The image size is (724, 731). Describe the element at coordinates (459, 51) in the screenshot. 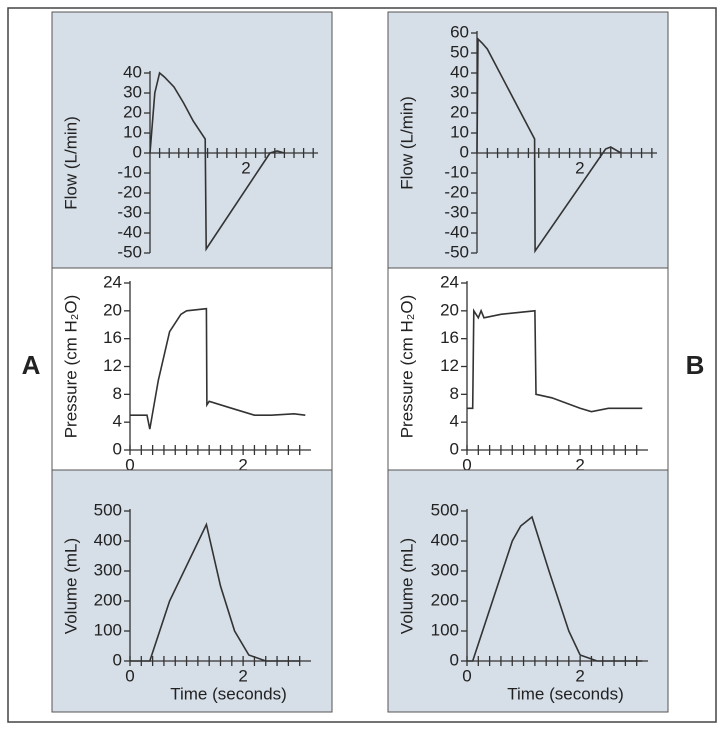

I see `y-tick-label: 50` at that location.